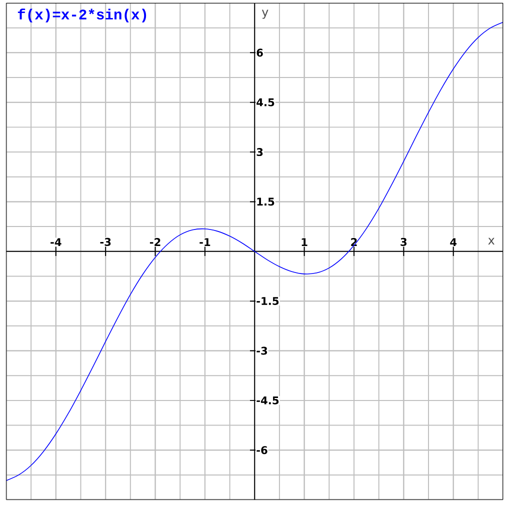 Image resolution: width=510 pixels, height=508 pixels. I want to click on y-tick-label: -3, so click(262, 350).